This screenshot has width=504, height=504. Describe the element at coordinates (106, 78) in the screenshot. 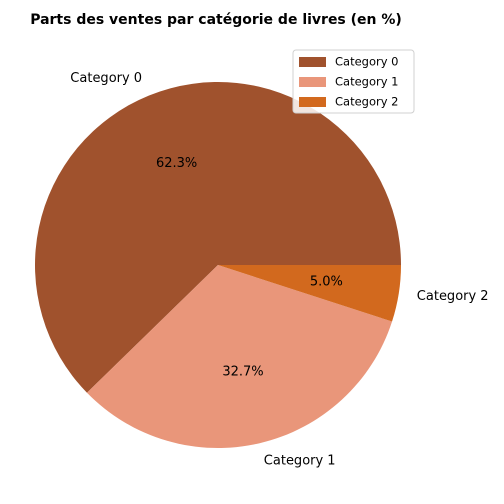

I see `slice-label-category-0: Category 0` at that location.